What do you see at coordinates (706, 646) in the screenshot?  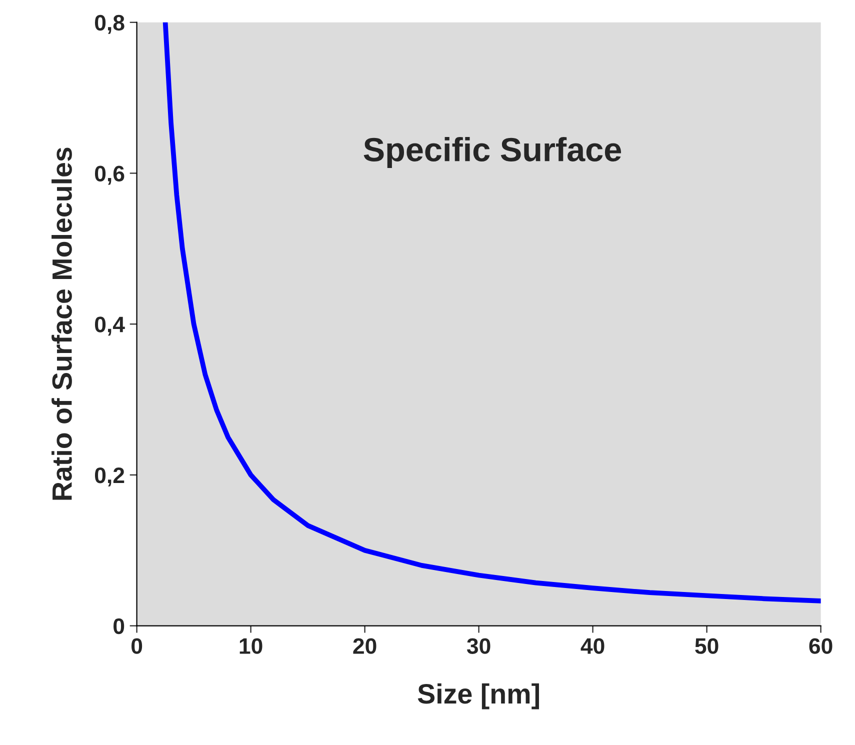 I see `x-tick-label: 50` at bounding box center [706, 646].